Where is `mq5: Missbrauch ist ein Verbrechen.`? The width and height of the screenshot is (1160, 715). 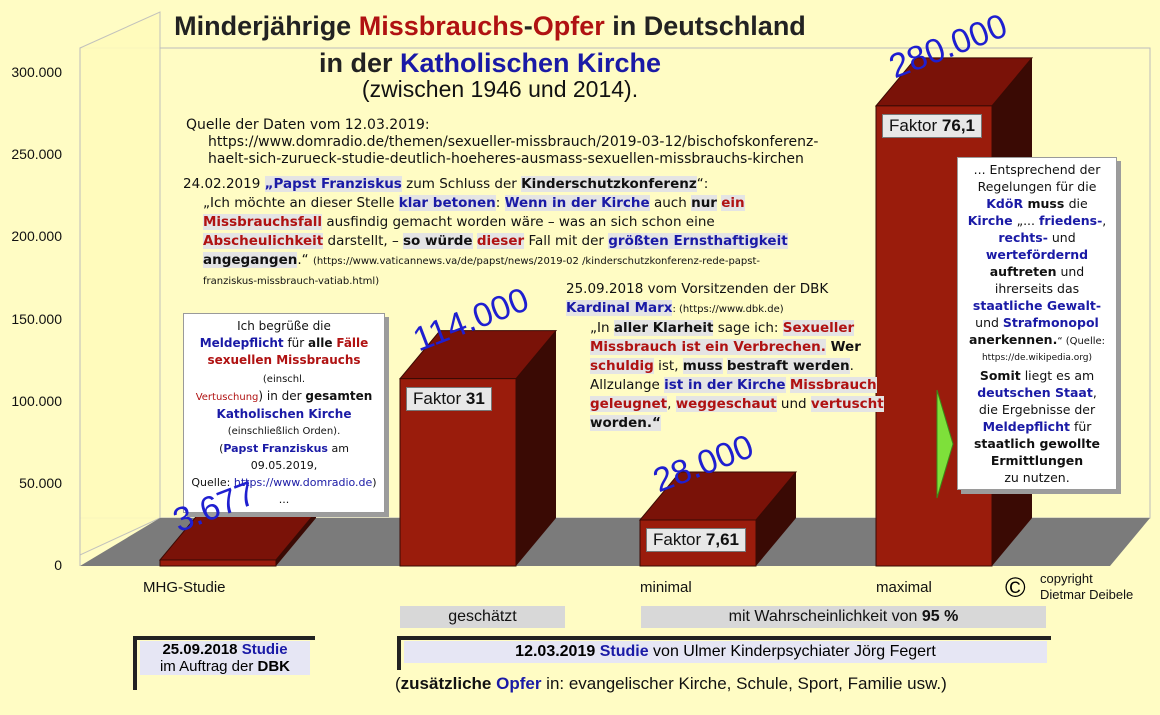
mq5: Missbrauch ist ein Verbrechen. is located at coordinates (708, 347).